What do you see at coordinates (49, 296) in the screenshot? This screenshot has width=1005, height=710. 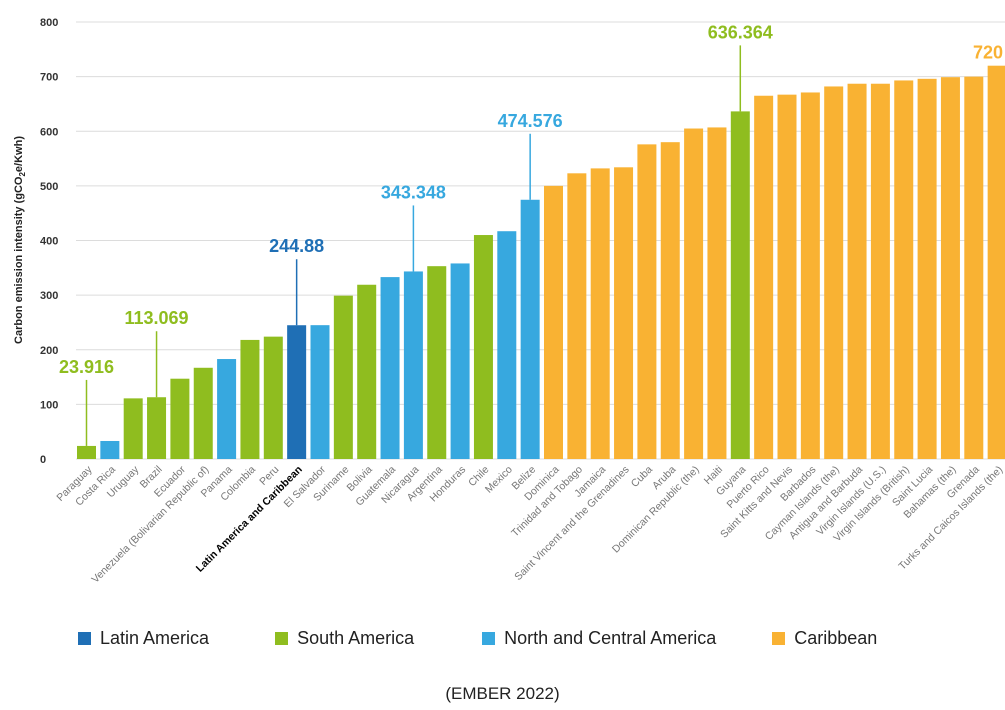 I see `y-tick-label: 300` at bounding box center [49, 296].